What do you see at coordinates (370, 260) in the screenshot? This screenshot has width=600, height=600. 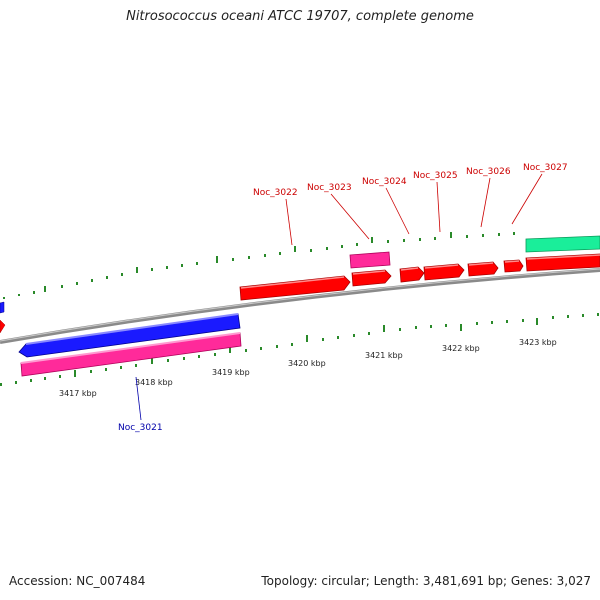 I see `gene-feature-noc-3023-rna` at bounding box center [370, 260].